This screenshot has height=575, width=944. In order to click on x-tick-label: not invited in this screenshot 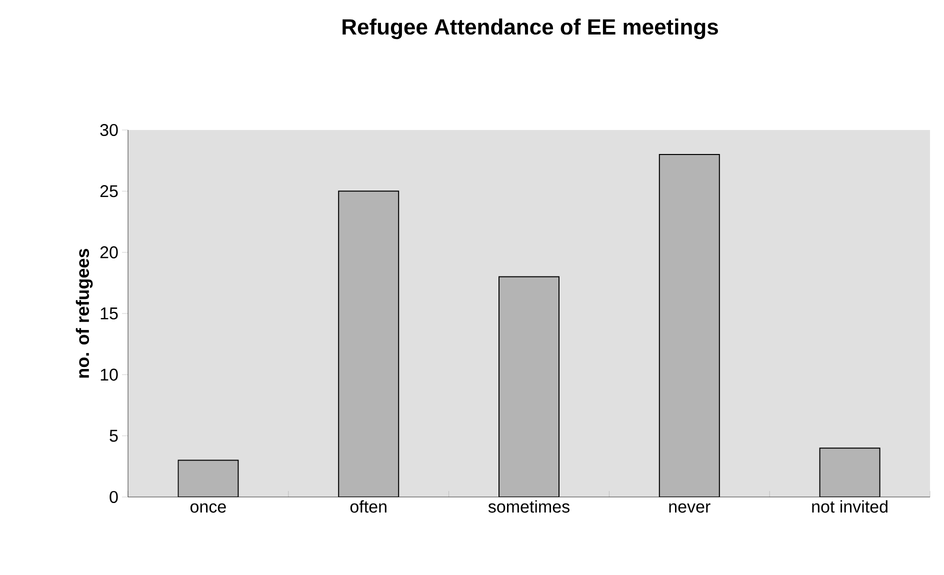, I will do `click(850, 506)`.